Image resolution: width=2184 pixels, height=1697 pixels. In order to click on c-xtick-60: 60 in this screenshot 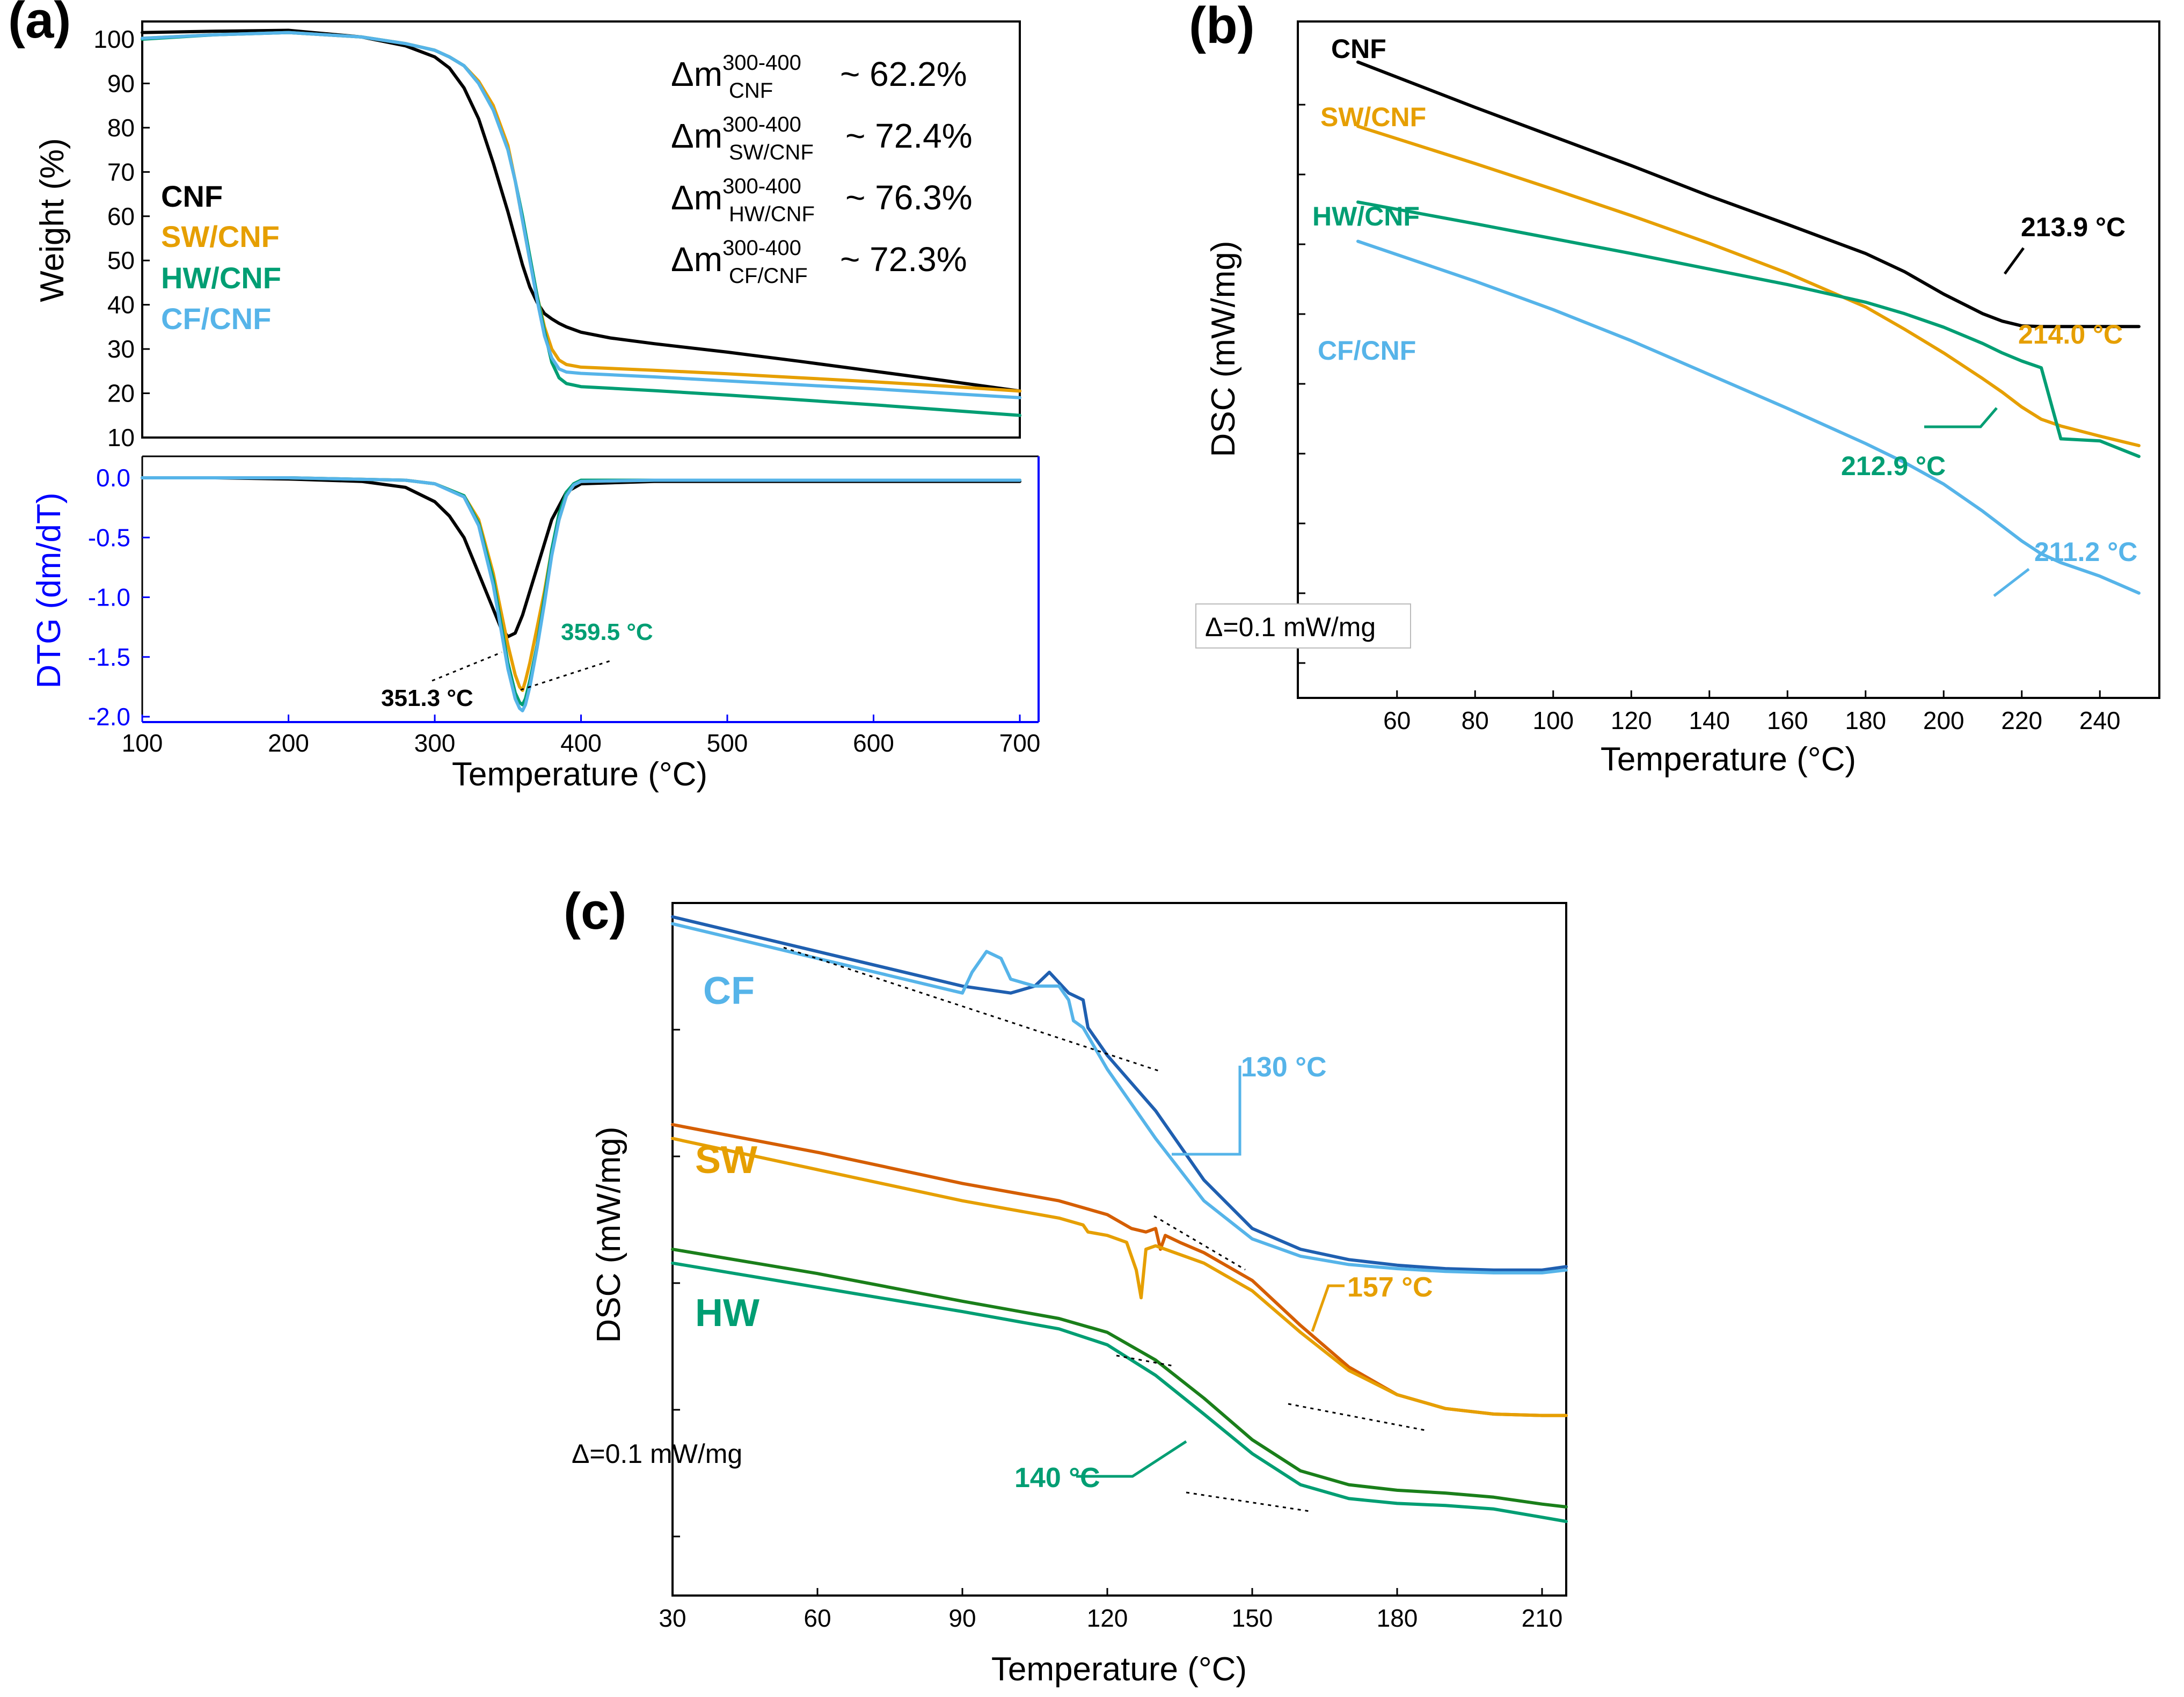, I will do `click(817, 1618)`.